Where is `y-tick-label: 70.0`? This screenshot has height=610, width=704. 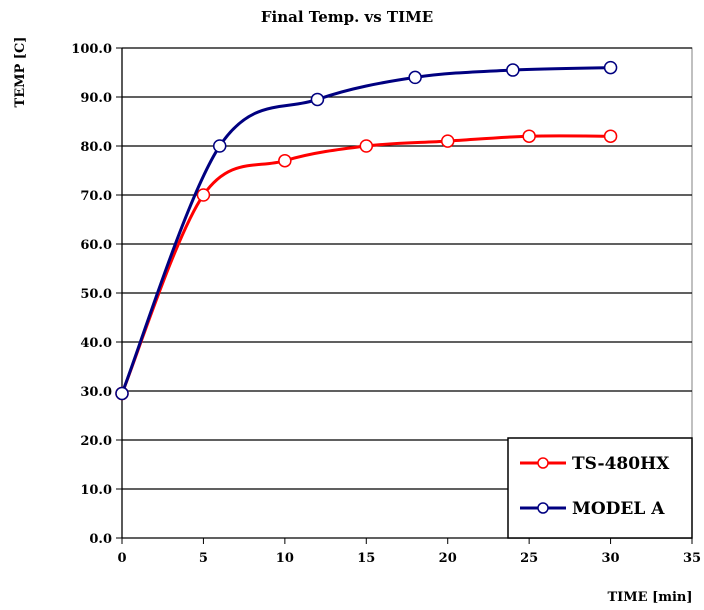 y-tick-label: 70.0 is located at coordinates (96, 196).